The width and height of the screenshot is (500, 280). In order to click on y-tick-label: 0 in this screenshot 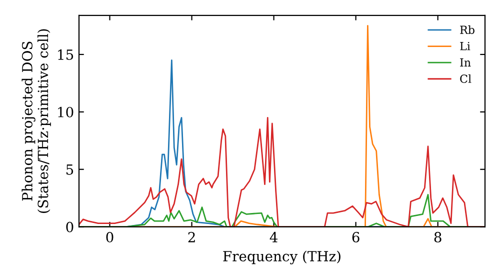, I will do `click(70, 227)`.